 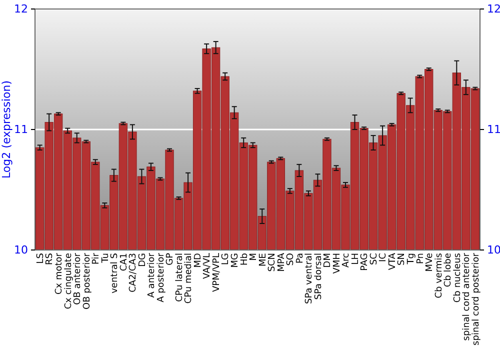 I want to click on x-tick-label: A anterior, so click(x=152, y=275).